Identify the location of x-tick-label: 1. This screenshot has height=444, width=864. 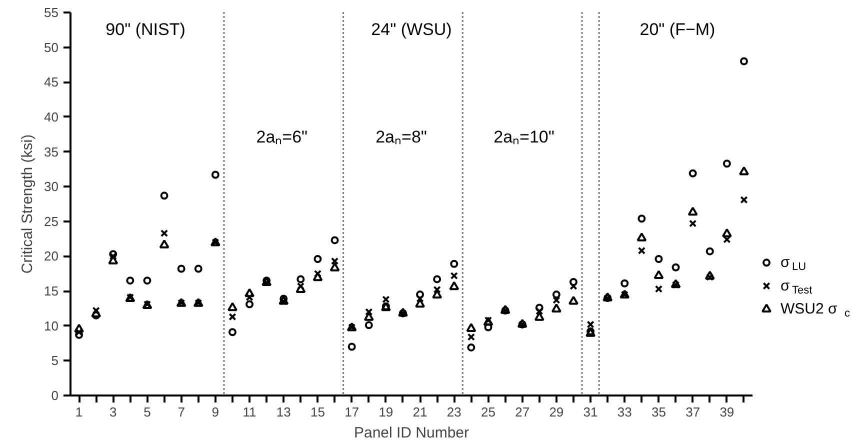
(79, 412).